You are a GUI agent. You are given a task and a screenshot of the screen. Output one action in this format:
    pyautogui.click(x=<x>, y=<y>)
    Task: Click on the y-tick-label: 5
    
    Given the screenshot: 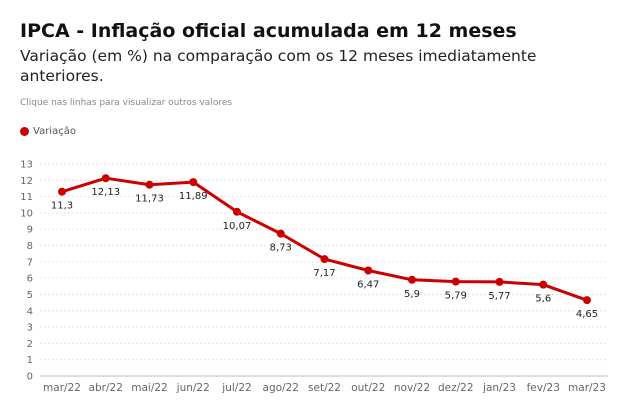 What is the action you would take?
    pyautogui.click(x=30, y=295)
    